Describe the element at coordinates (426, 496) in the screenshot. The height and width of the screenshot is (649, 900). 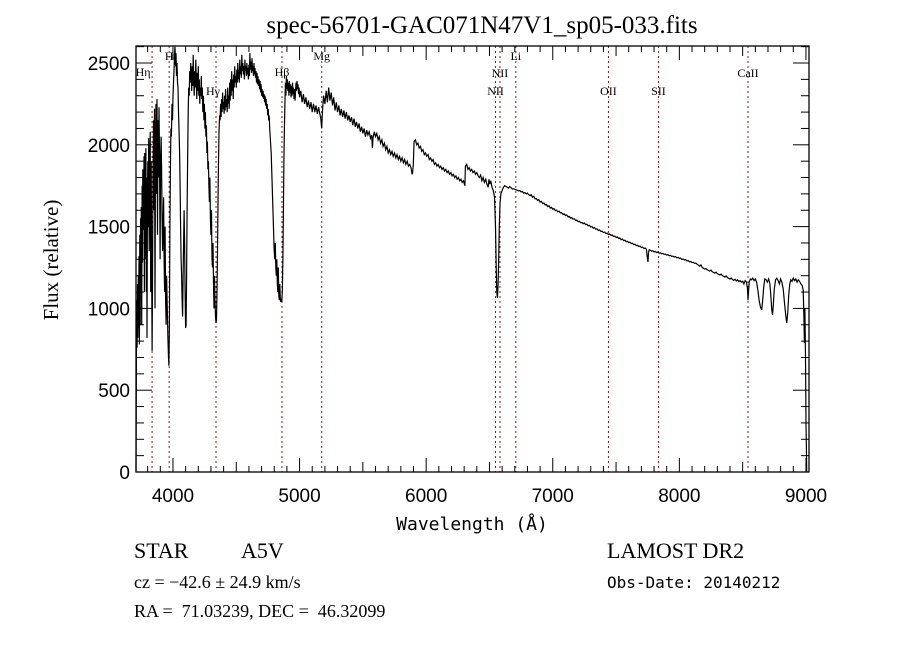
I see `x-tick-label: 6000` at that location.